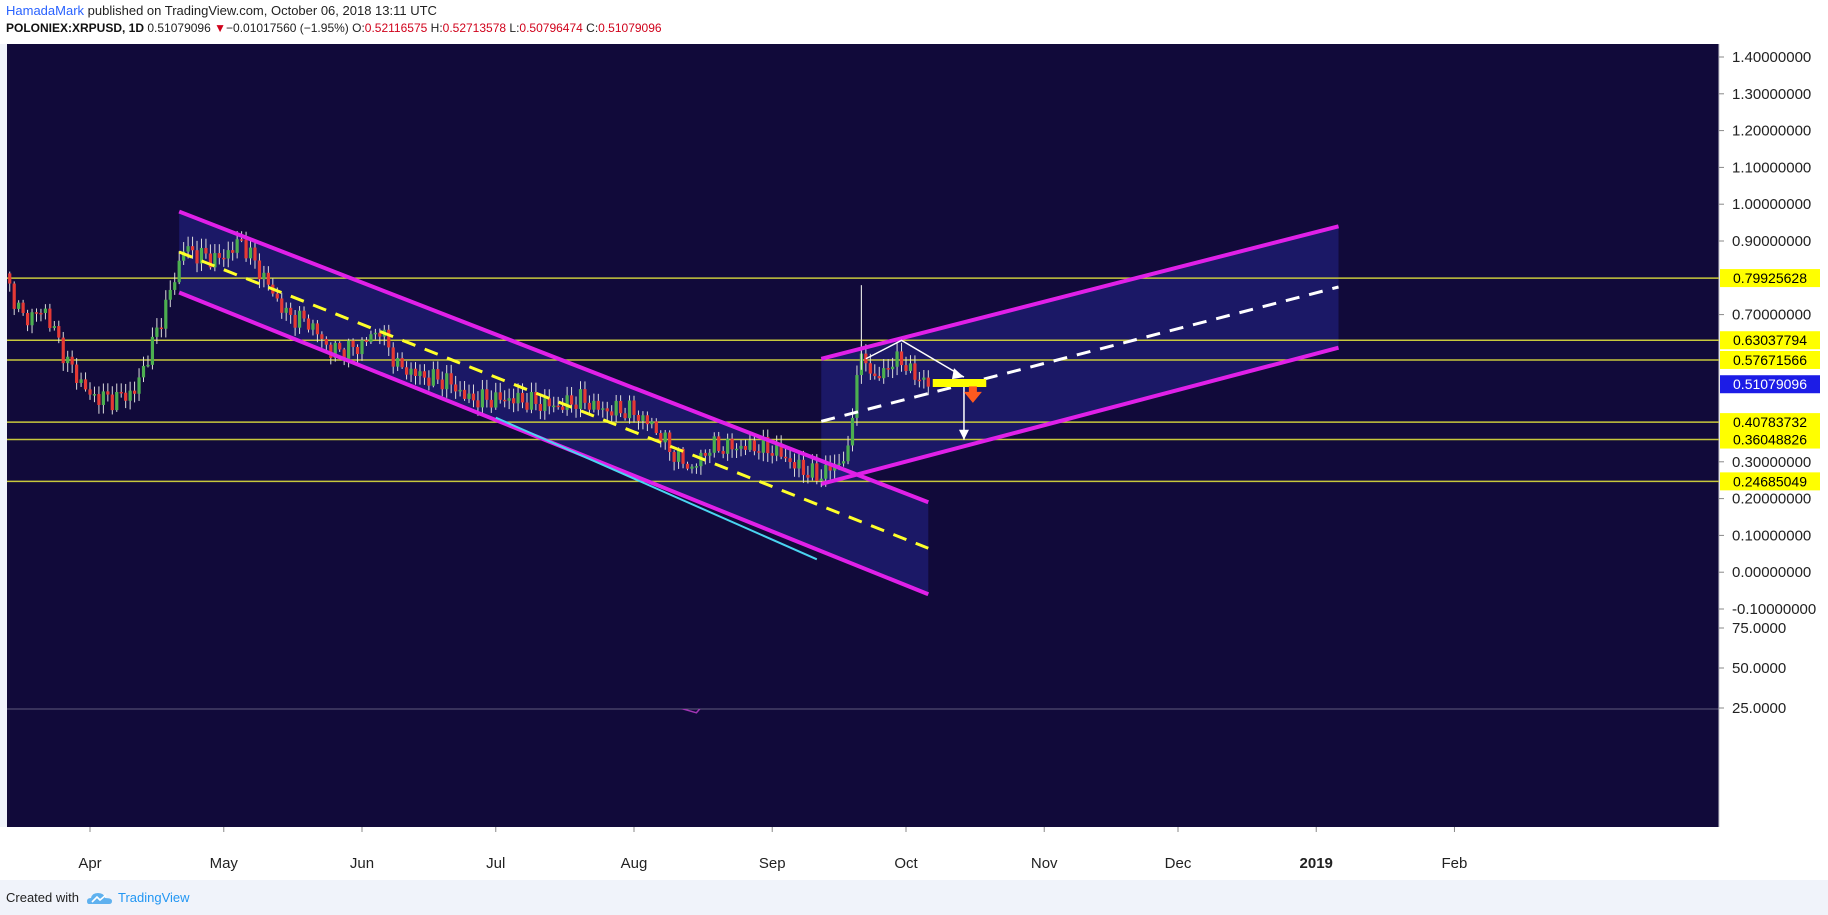 This screenshot has width=1828, height=915. What do you see at coordinates (972, 394) in the screenshot?
I see `down-arrow-icon` at bounding box center [972, 394].